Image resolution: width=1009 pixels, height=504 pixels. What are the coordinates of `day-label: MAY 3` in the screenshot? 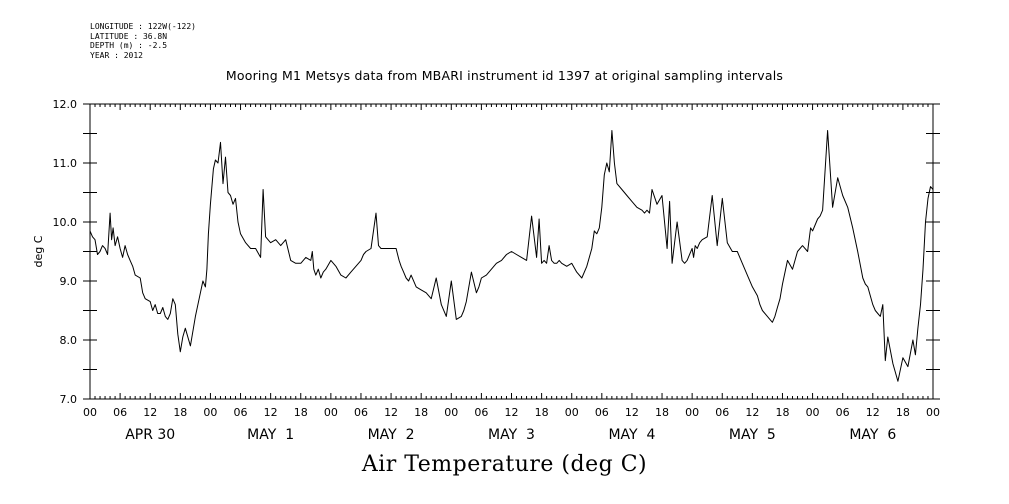 It's located at (511, 435).